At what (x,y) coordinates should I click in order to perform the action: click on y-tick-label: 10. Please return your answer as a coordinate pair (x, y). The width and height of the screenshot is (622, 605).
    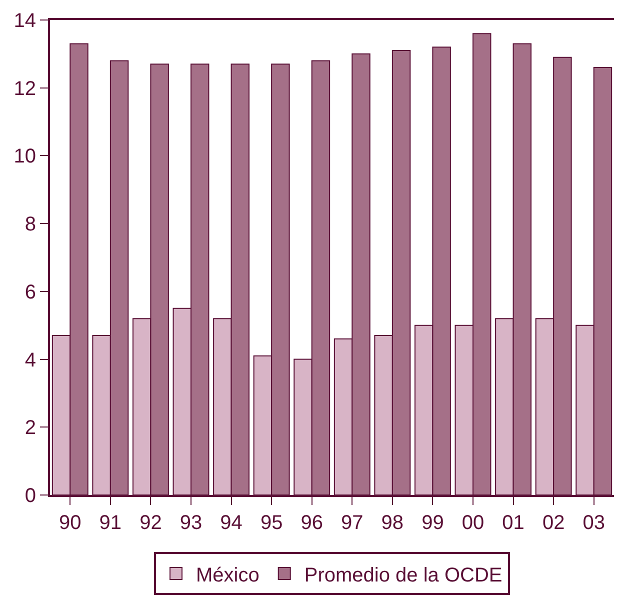
    Looking at the image, I should click on (25, 157).